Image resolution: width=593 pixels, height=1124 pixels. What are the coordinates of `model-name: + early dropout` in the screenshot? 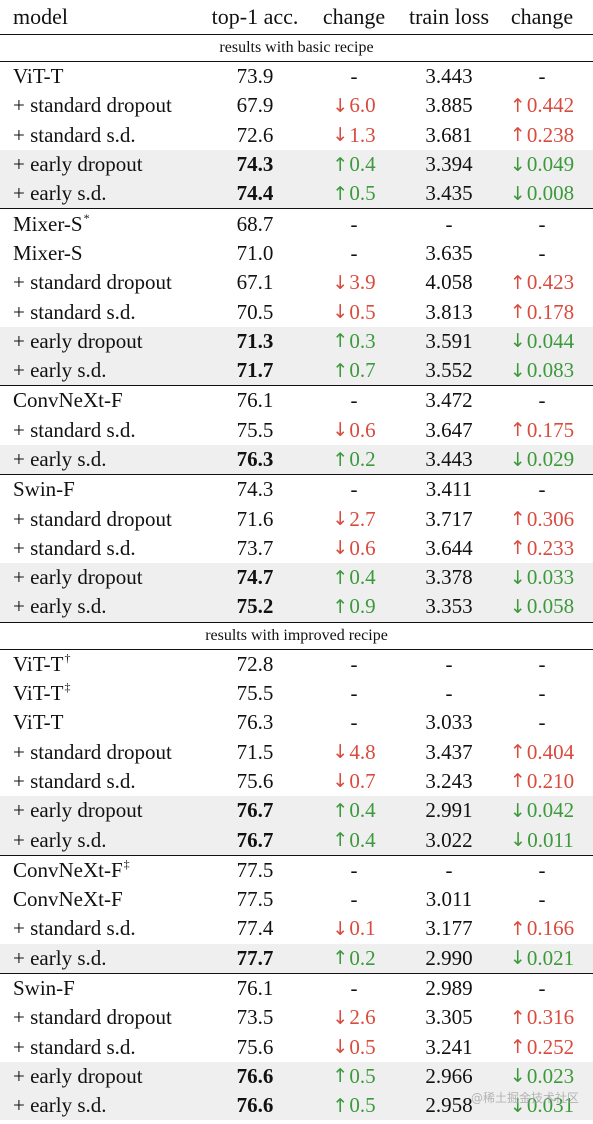 It's located at (78, 341).